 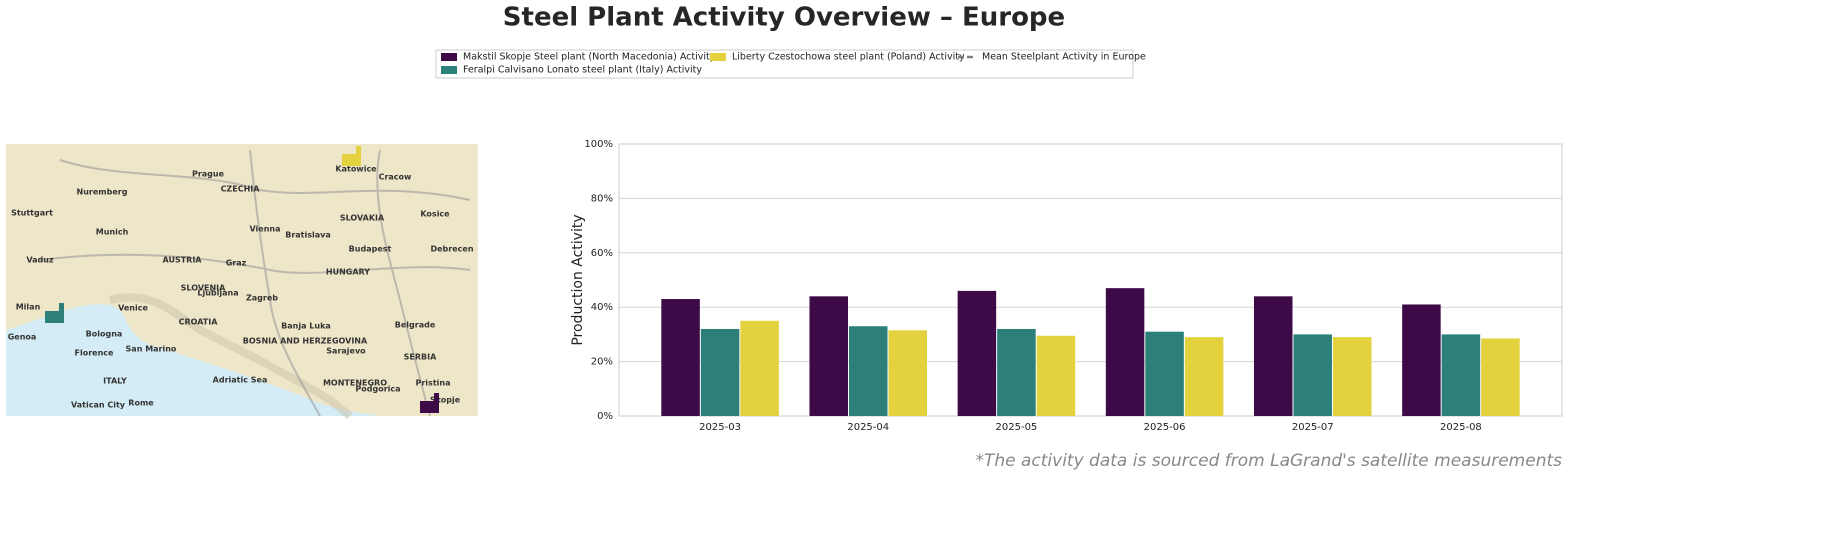 I want to click on map-label: CROATIA, so click(x=199, y=322).